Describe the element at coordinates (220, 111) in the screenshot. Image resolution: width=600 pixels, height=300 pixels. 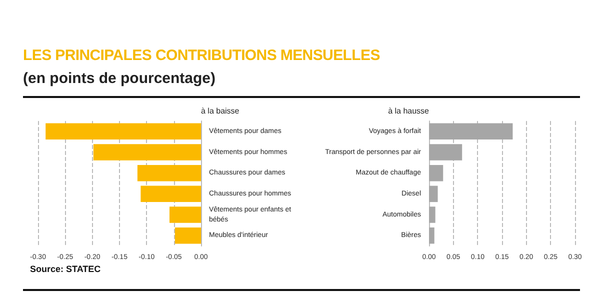
I see `y-axis-title: à la baisse` at that location.